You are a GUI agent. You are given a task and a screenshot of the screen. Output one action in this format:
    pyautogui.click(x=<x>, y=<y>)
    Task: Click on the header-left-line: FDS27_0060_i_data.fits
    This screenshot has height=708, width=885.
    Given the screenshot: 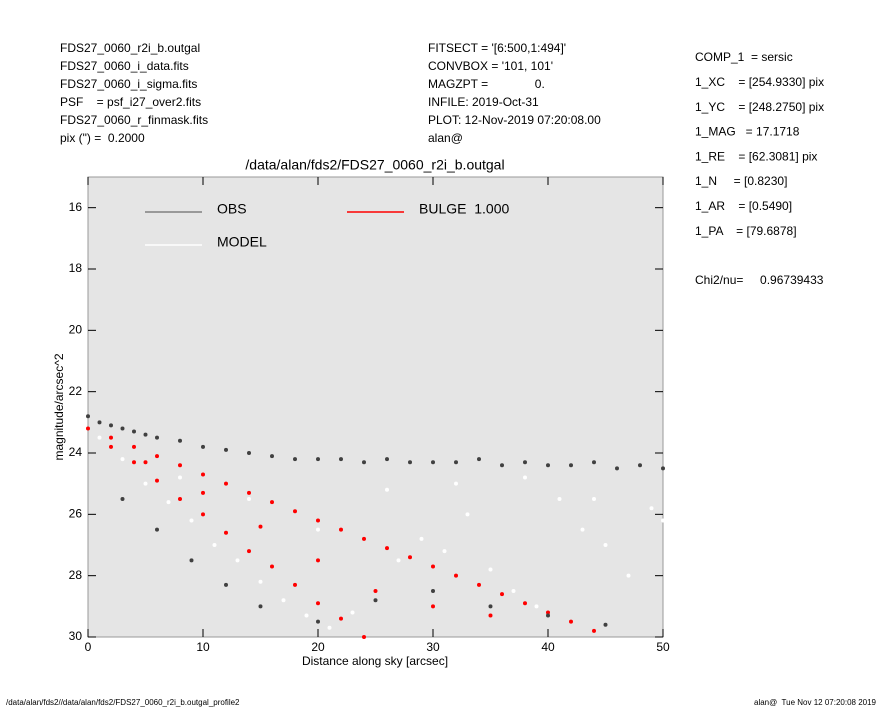 What is the action you would take?
    pyautogui.click(x=124, y=66)
    